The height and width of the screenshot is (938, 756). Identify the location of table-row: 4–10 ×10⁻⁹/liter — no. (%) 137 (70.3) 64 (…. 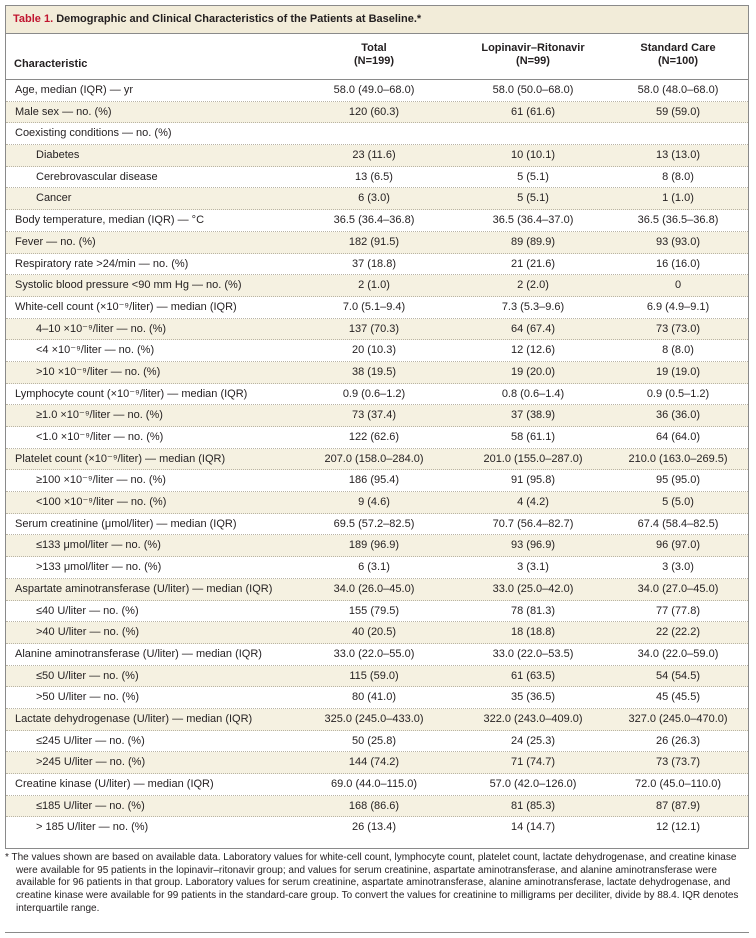
(377, 329).